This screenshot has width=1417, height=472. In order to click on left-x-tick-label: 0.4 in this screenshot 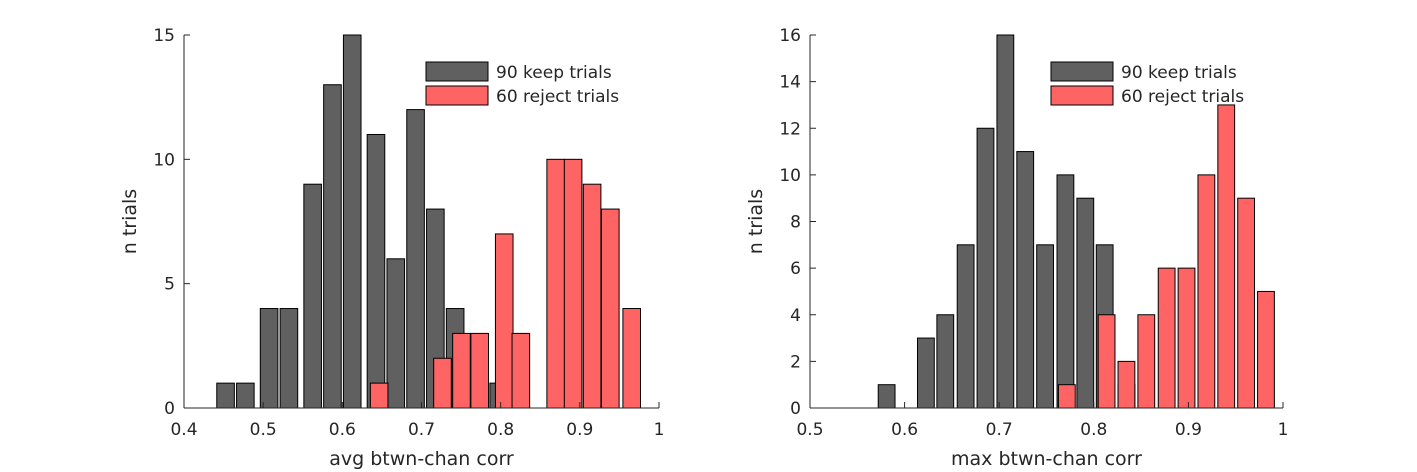, I will do `click(183, 430)`.